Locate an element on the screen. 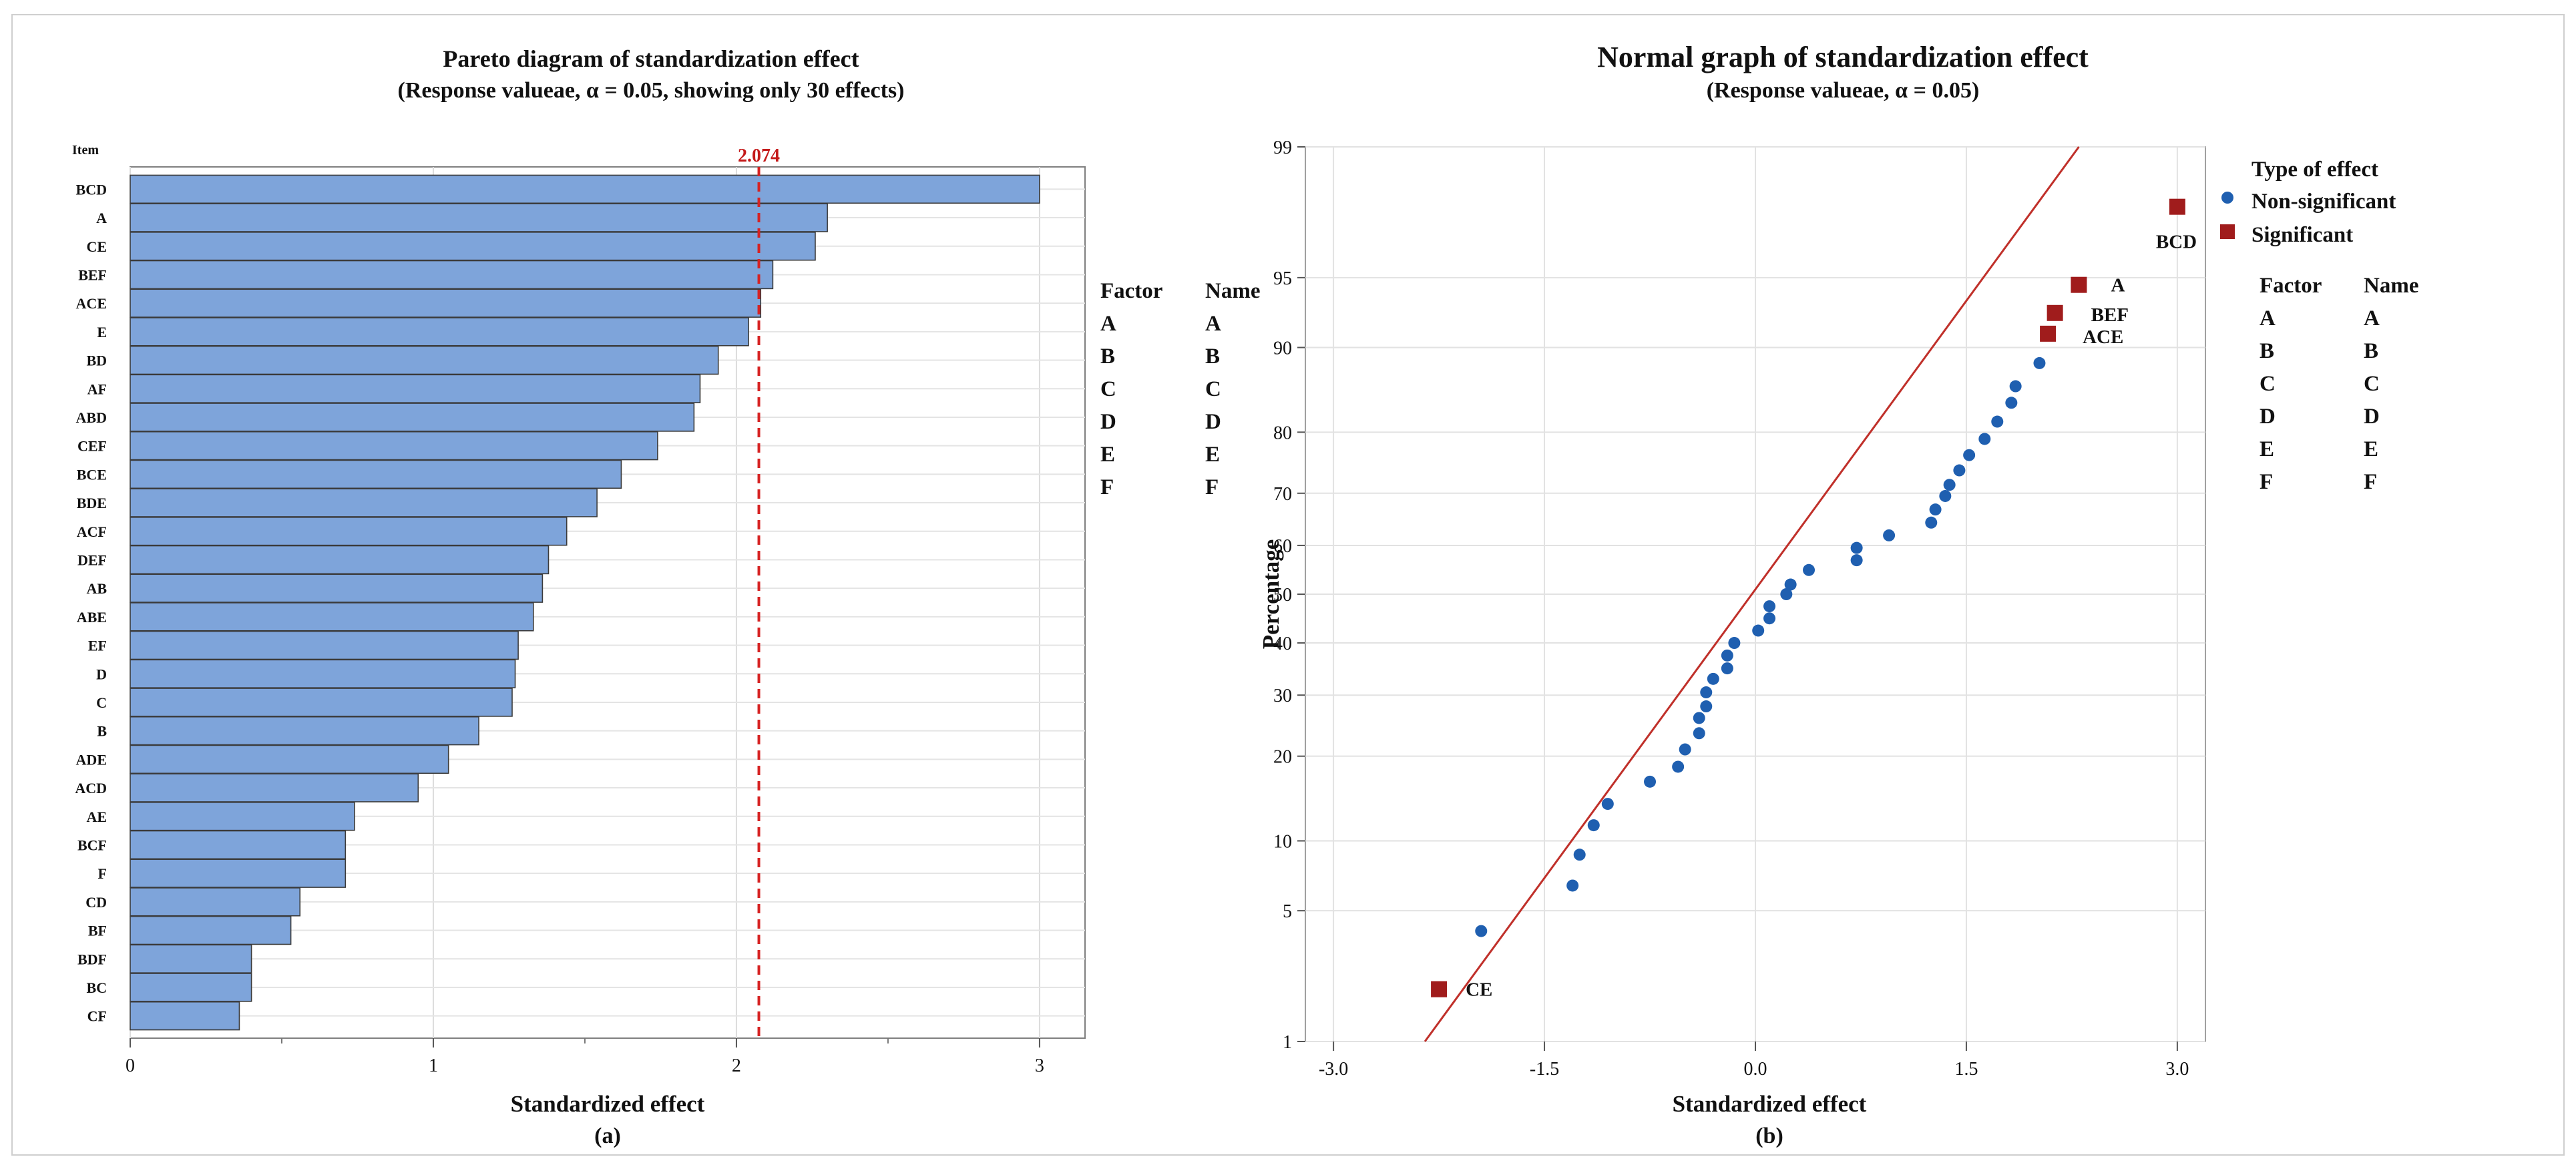  normal-table-factor: F is located at coordinates (2266, 482).